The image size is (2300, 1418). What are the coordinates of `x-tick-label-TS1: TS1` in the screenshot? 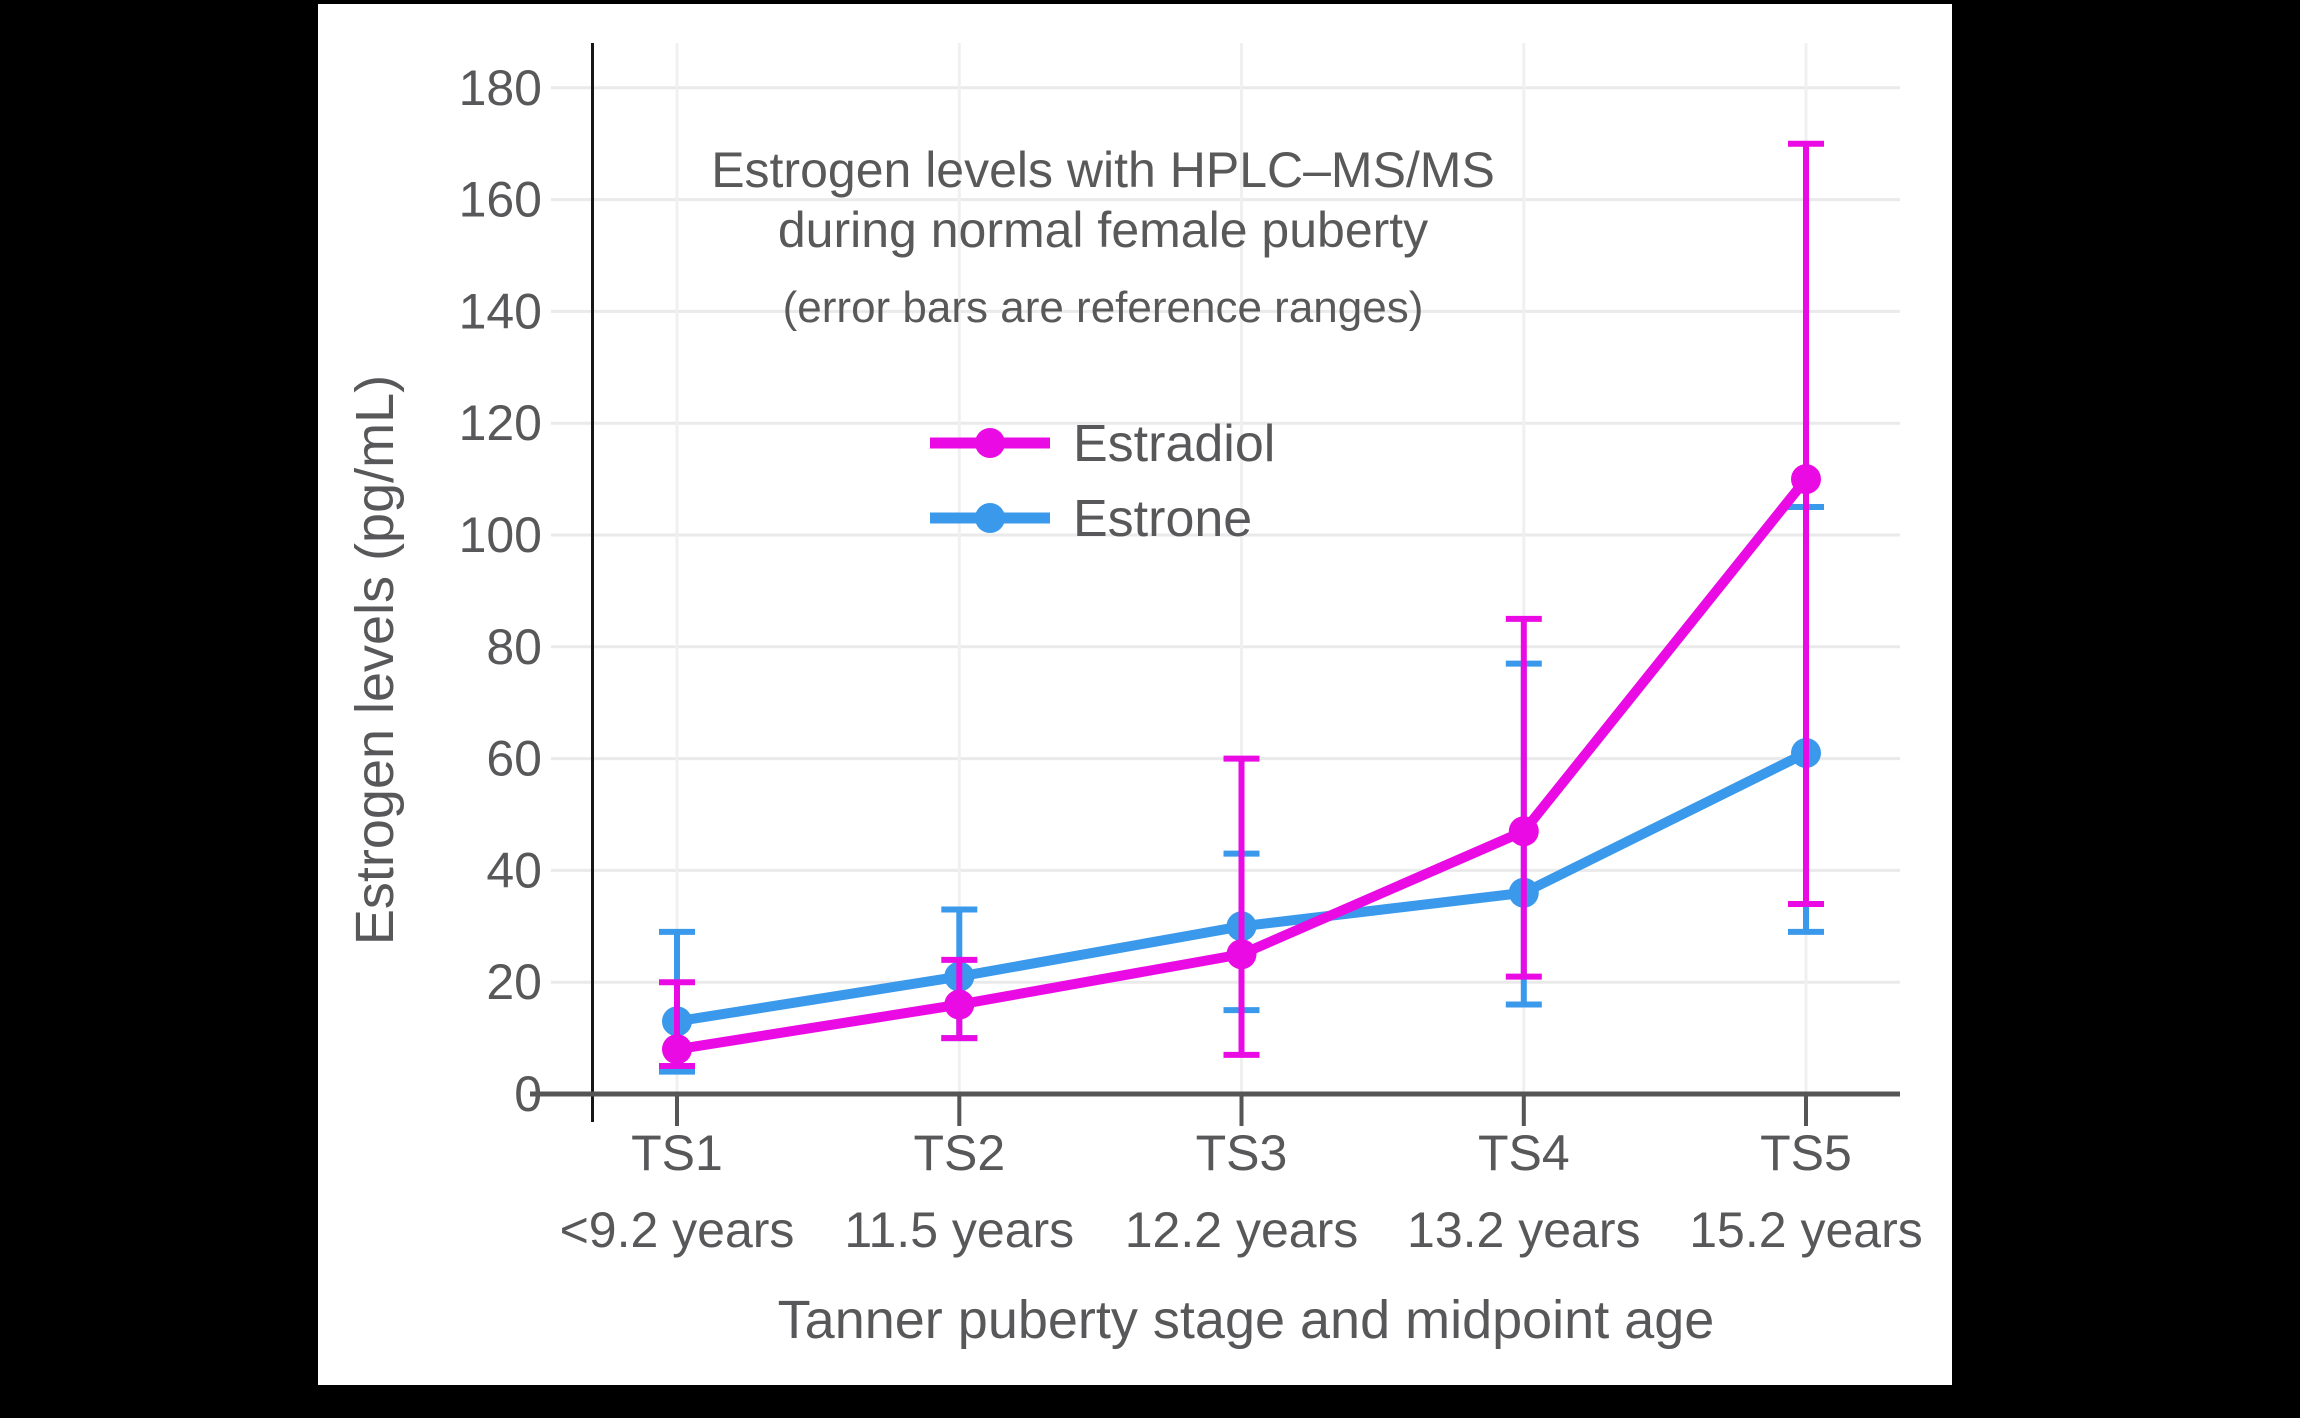 It's located at (677, 1153).